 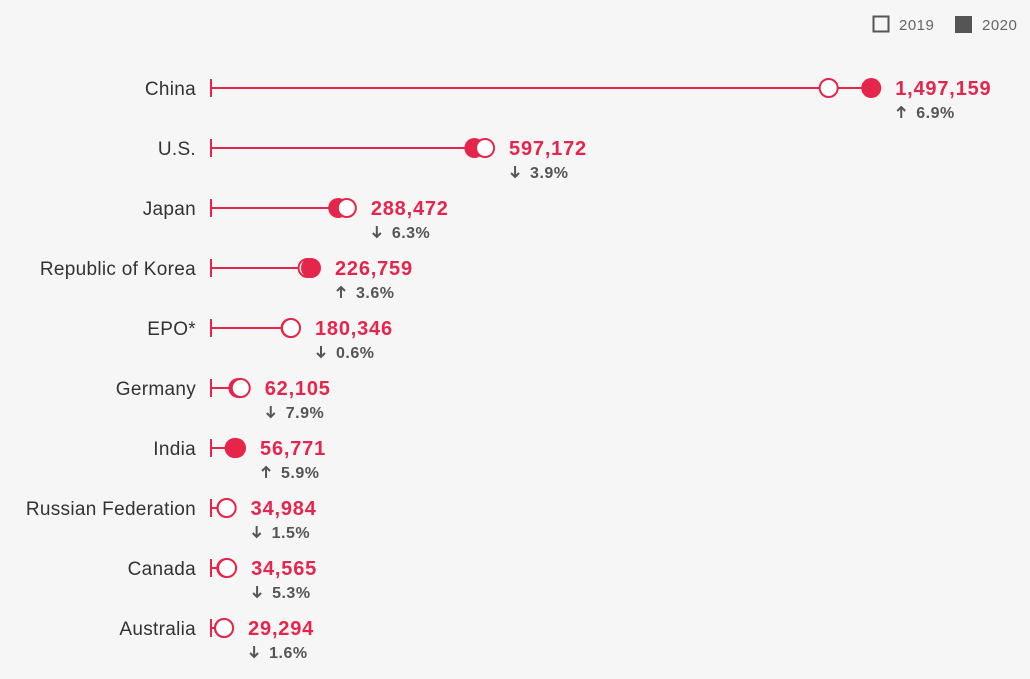 I want to click on legend: 2019 2020, so click(x=944, y=24).